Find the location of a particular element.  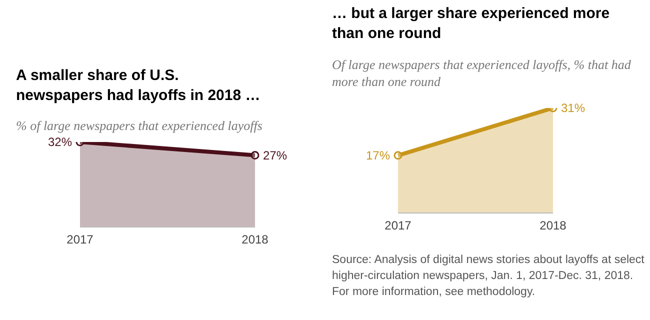

chart-title: … but a larger share experienced more than one round is located at coordinates (471, 24).